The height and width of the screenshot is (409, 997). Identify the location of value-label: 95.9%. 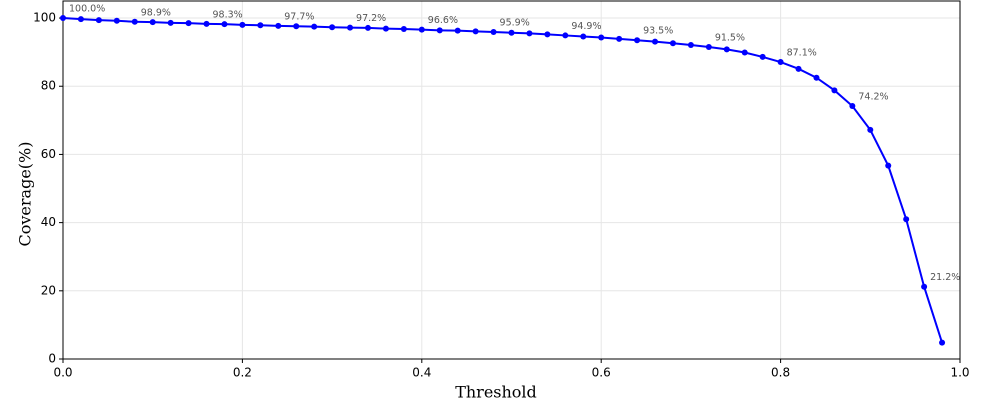
(515, 23).